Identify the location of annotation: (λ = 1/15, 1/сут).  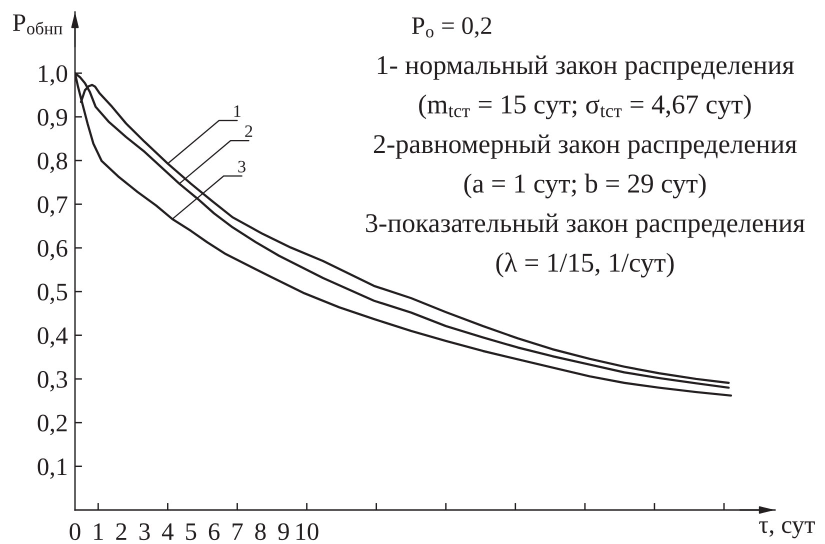
(585, 265).